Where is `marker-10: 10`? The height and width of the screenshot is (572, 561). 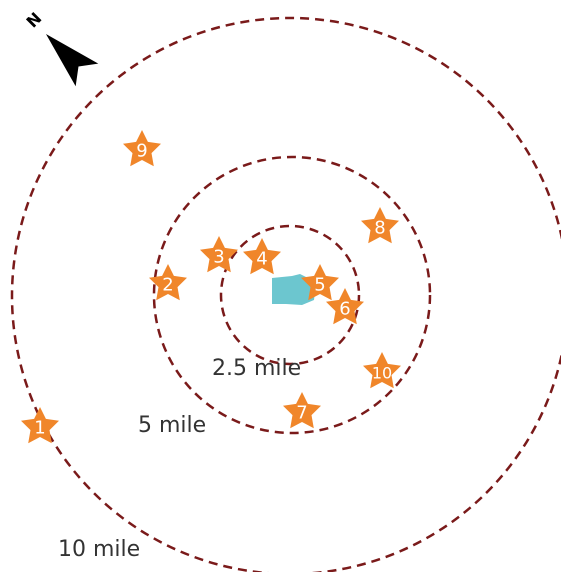 marker-10: 10 is located at coordinates (382, 370).